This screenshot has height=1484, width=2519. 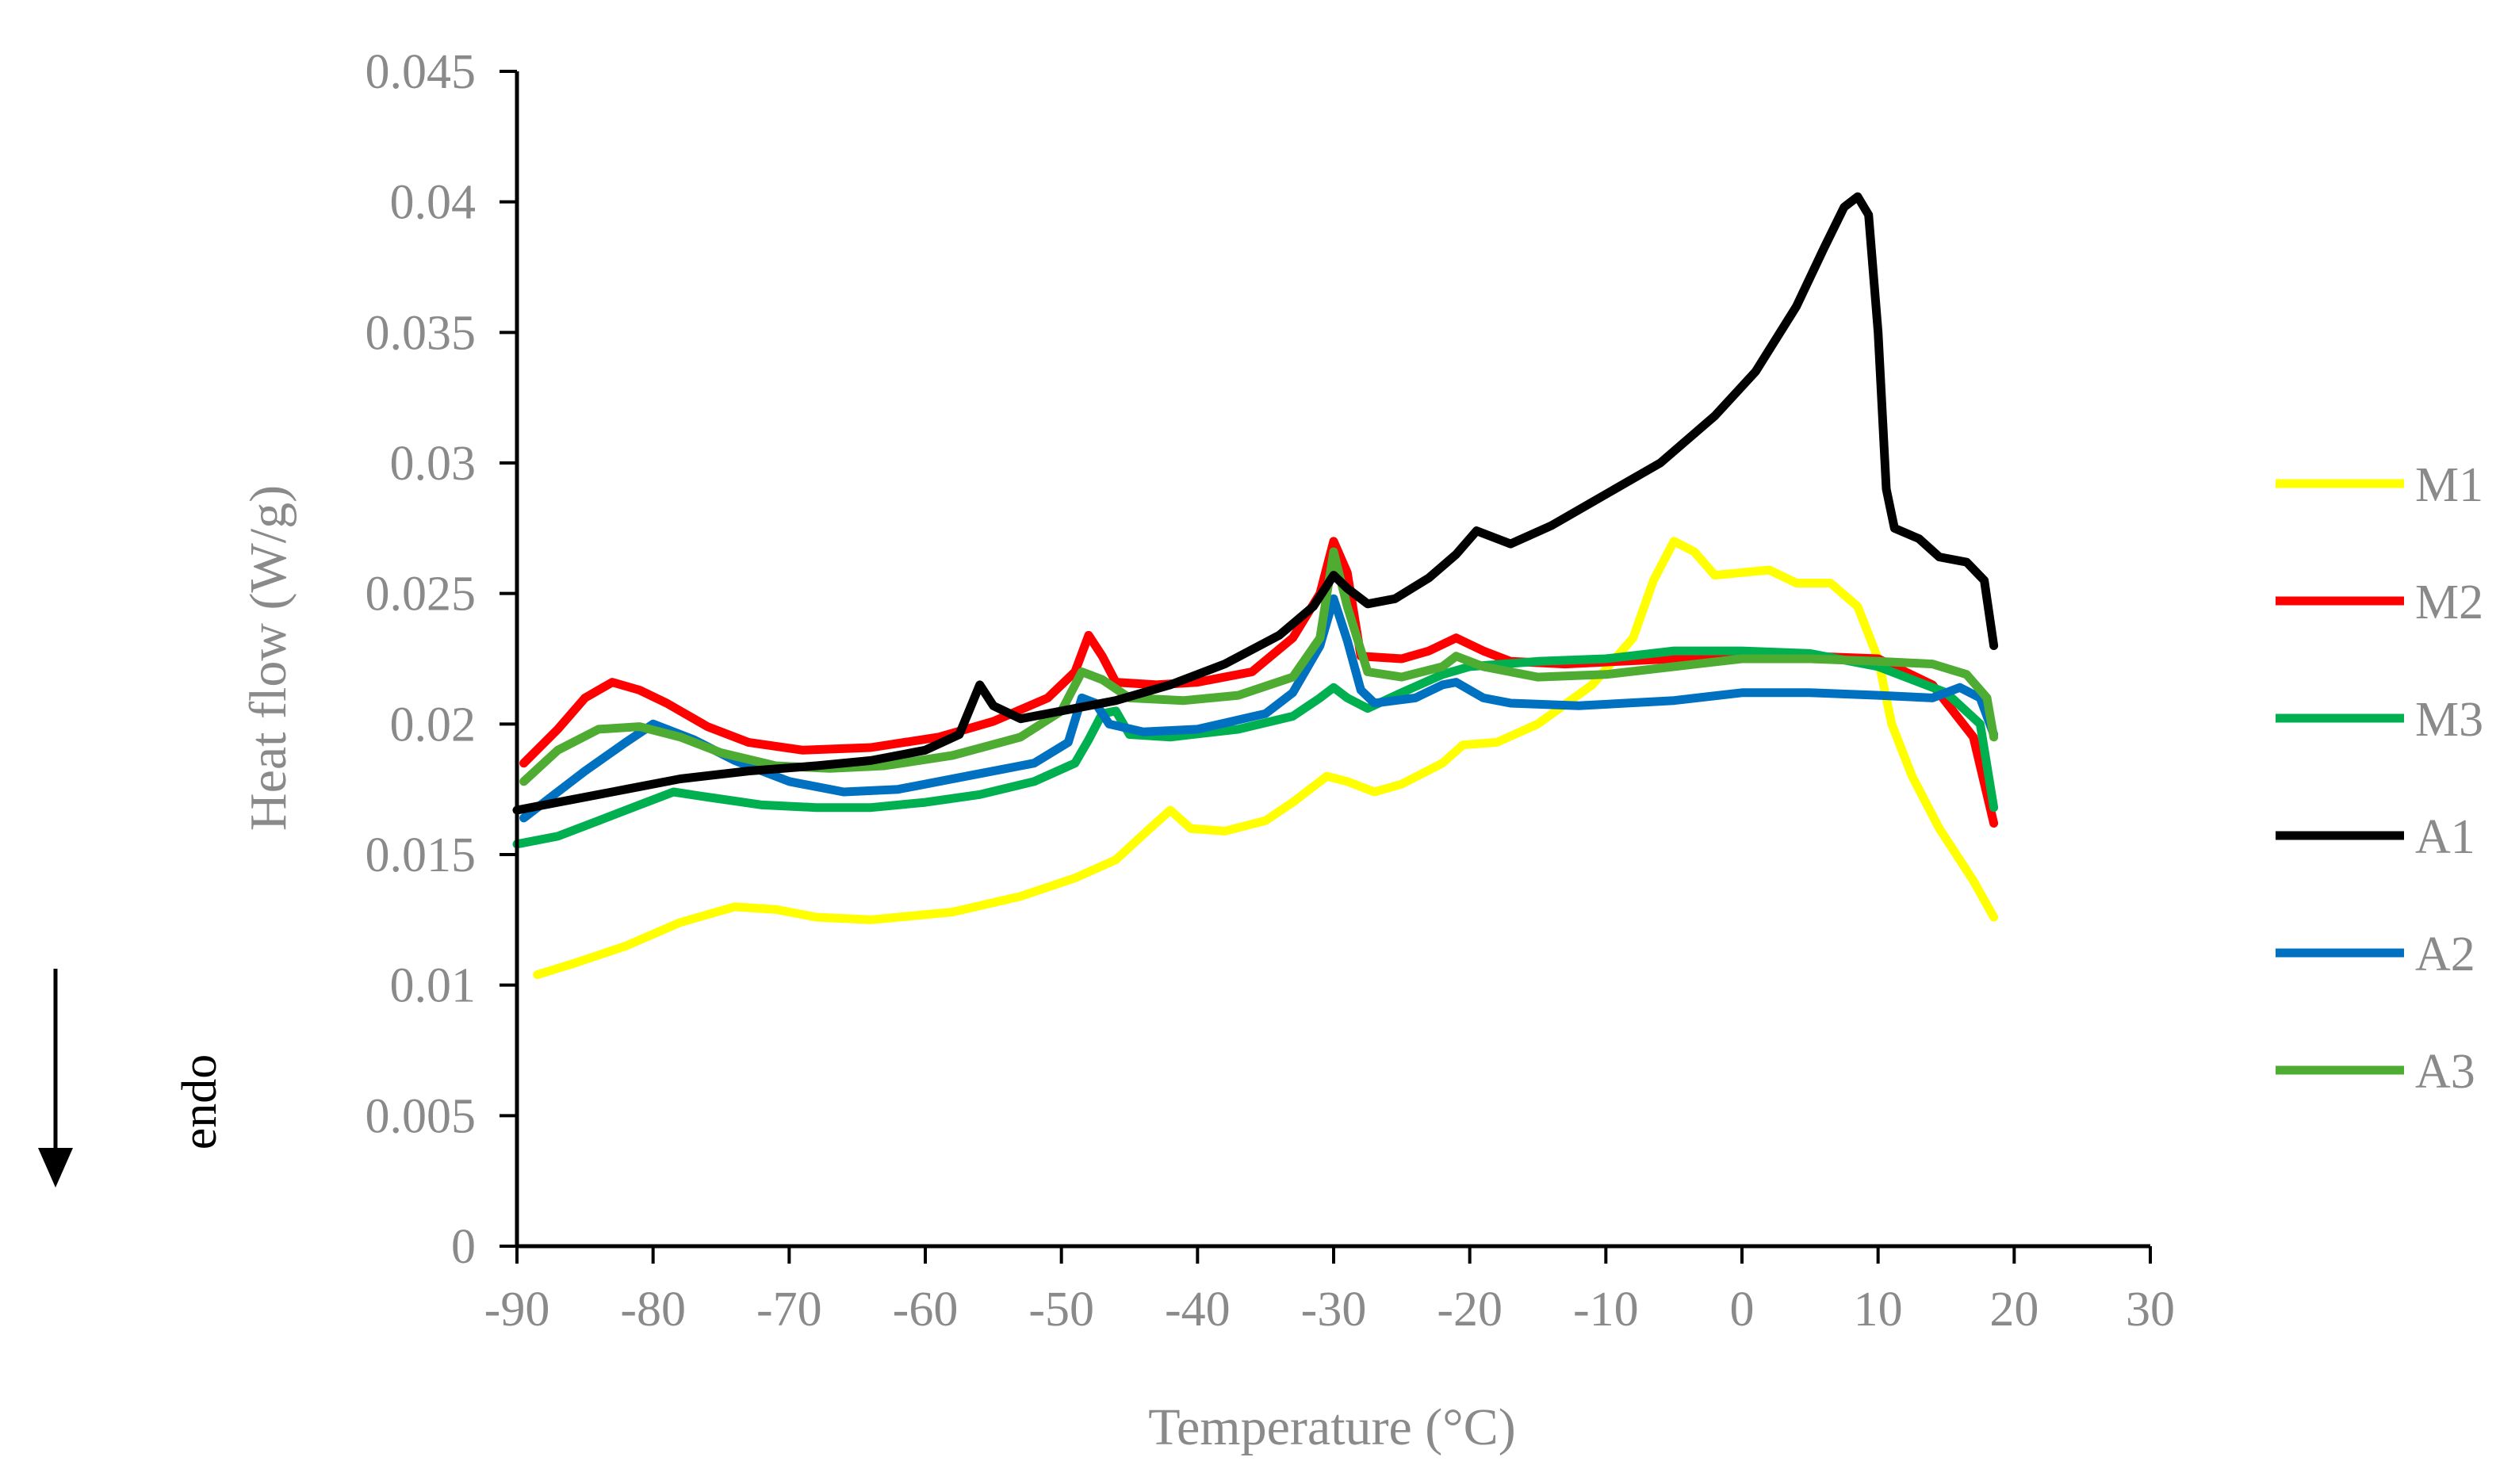 I want to click on series-line-a3, so click(x=1259, y=666).